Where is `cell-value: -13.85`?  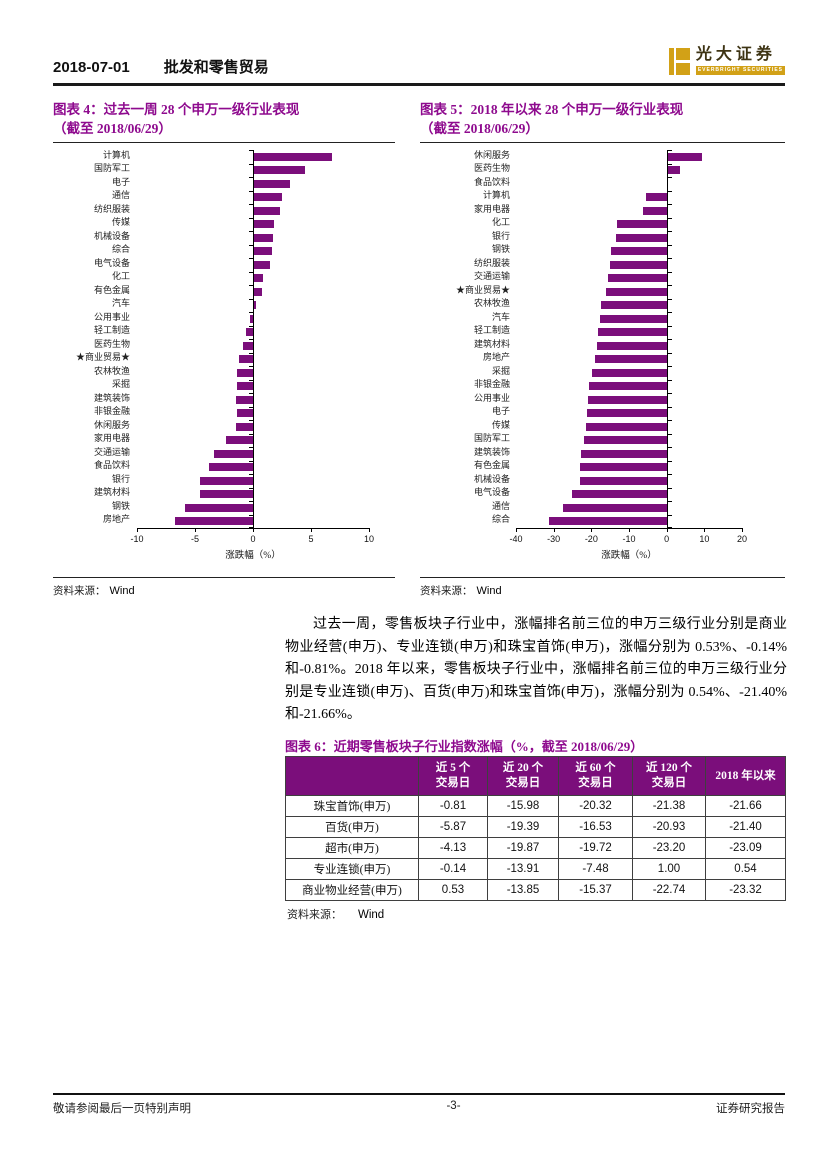
cell-value: -13.85 is located at coordinates (523, 890).